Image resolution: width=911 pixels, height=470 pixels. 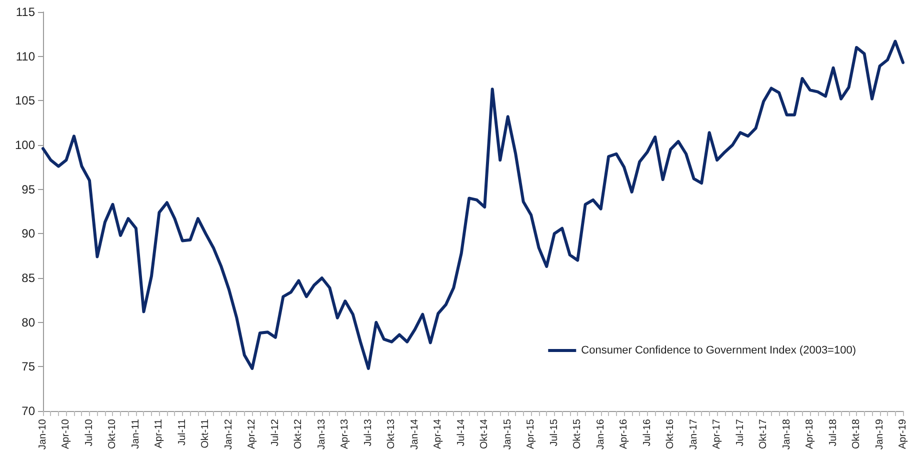 I want to click on x-tick-label: Jul-15, so click(x=554, y=432).